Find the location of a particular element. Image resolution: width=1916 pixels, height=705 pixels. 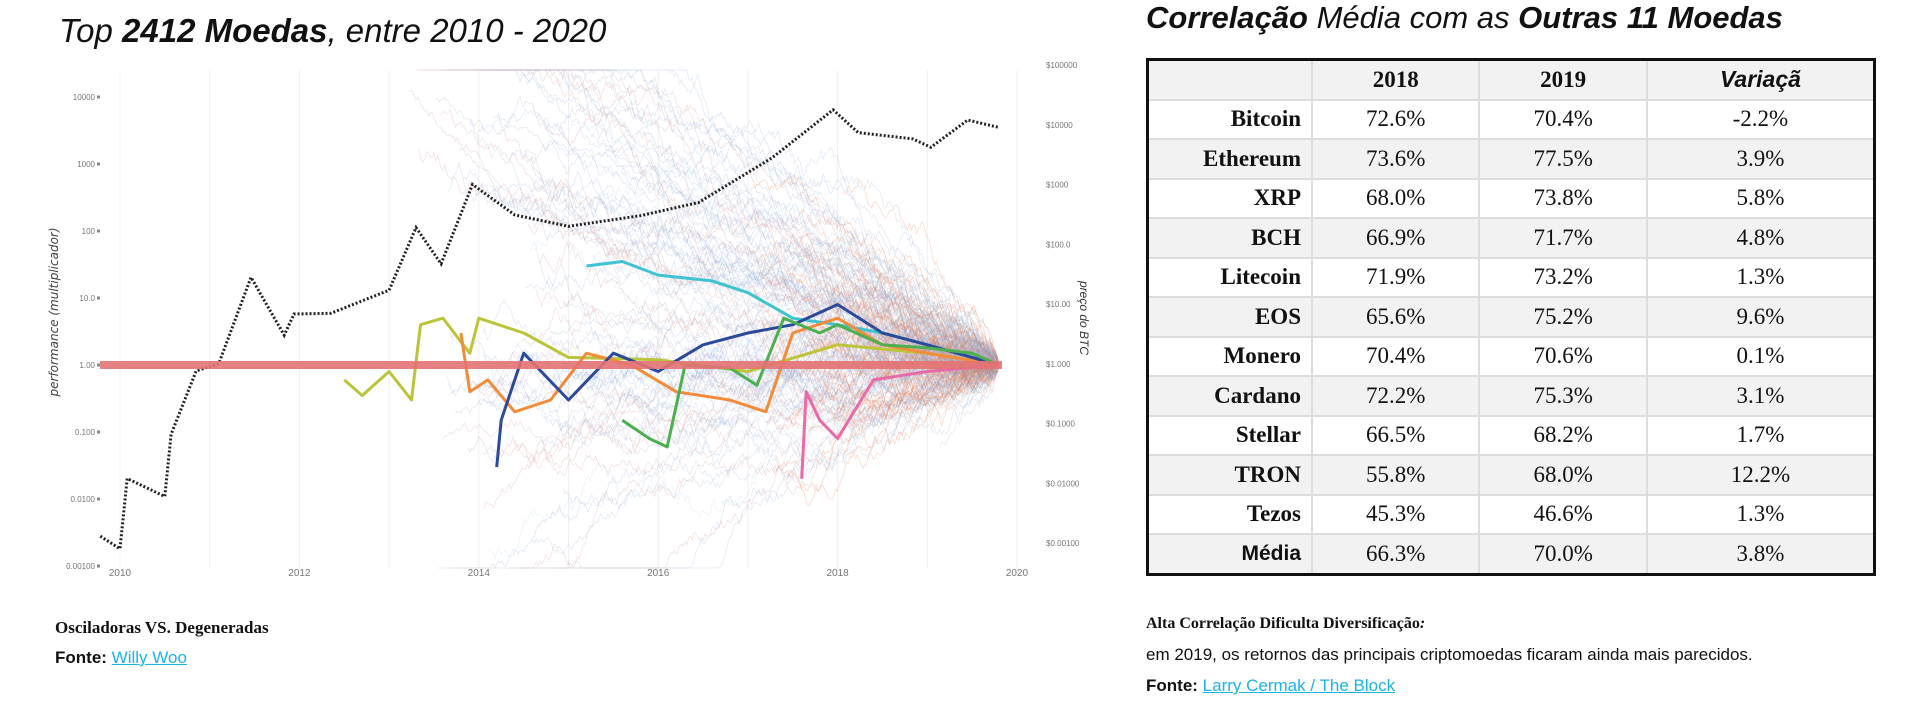

table-row: Litecoin 71.9% 73.2% 1.3% is located at coordinates (1511, 277).